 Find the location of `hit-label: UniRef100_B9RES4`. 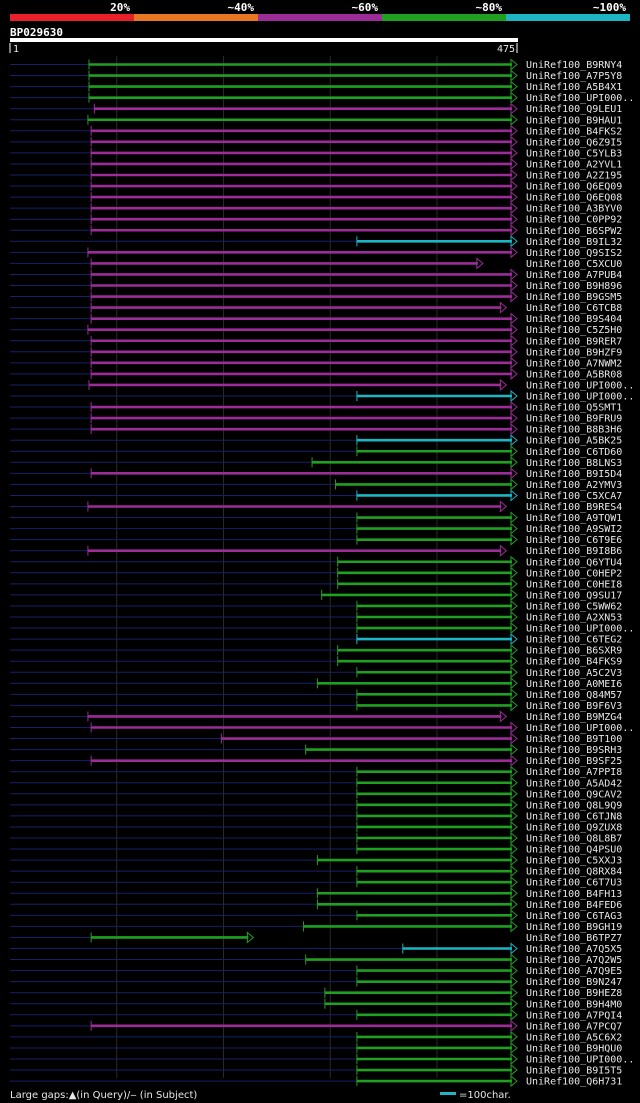

hit-label: UniRef100_B9RES4 is located at coordinates (574, 507).